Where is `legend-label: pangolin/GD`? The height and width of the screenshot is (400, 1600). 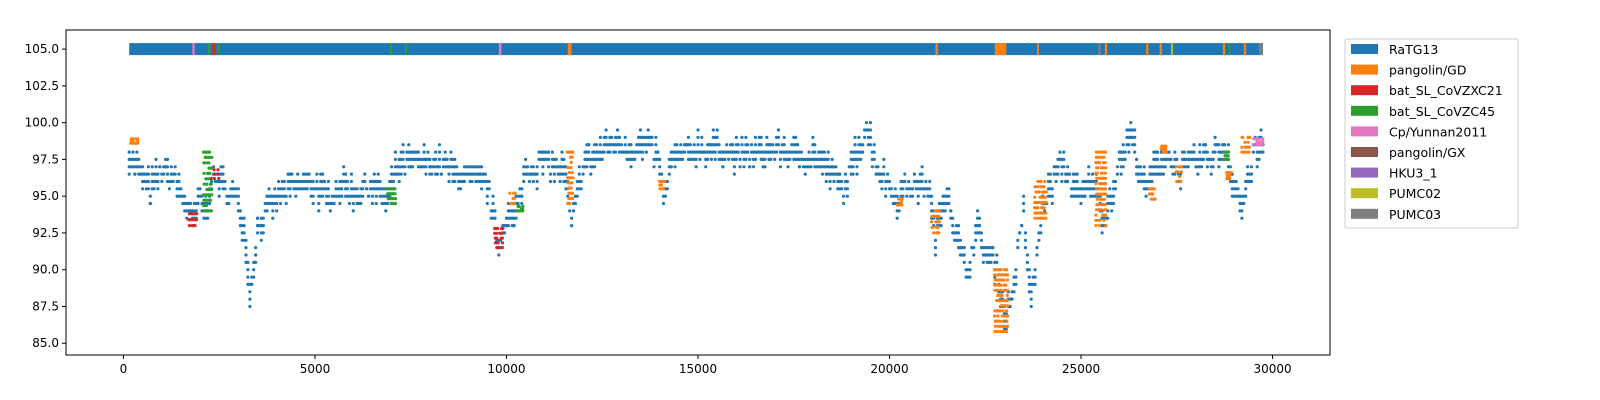
legend-label: pangolin/GD is located at coordinates (1428, 70).